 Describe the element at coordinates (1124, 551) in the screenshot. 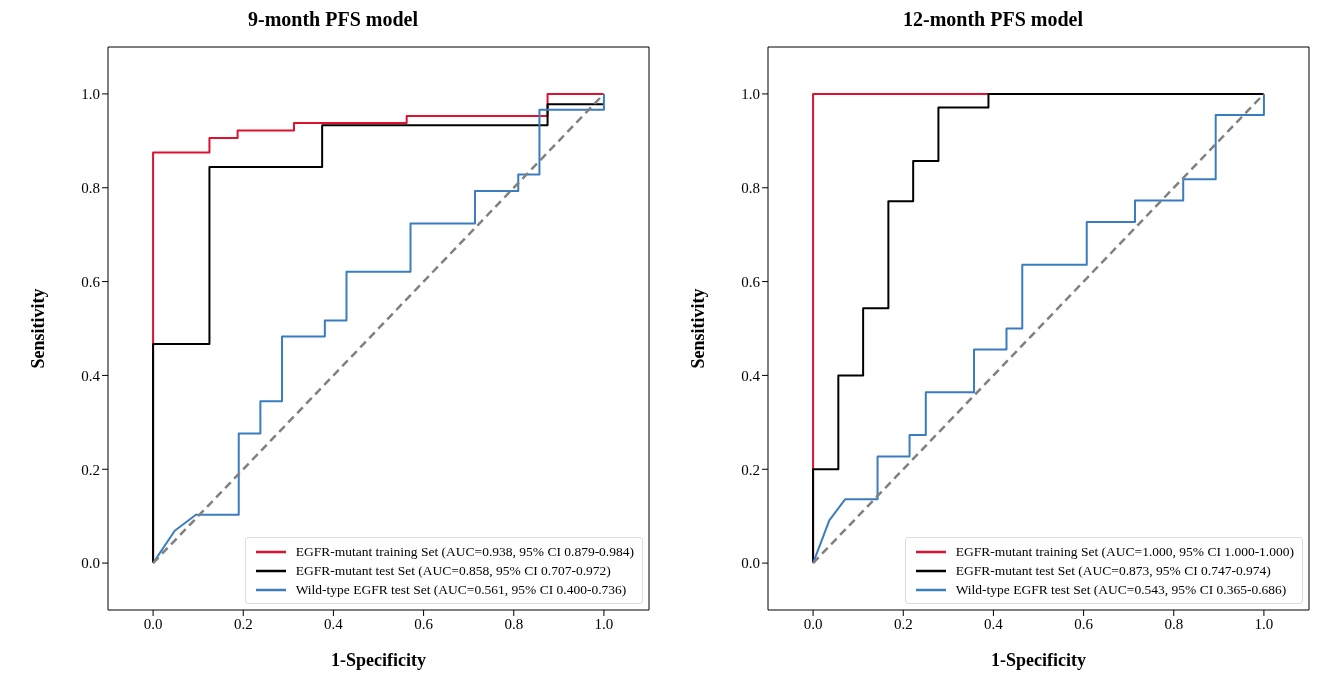

I see `legend-label: EGFR-mutant training Set (AUC=1.000, 95% CI 1.000-1.000)` at that location.